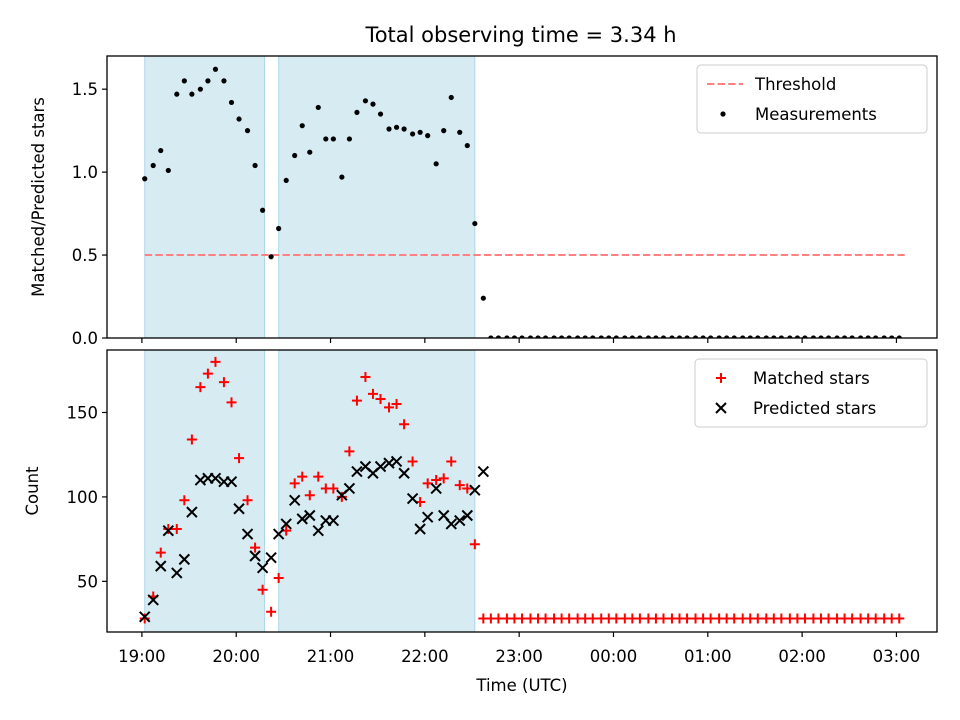  What do you see at coordinates (708, 656) in the screenshot?
I see `x-tick-label: 01:00` at bounding box center [708, 656].